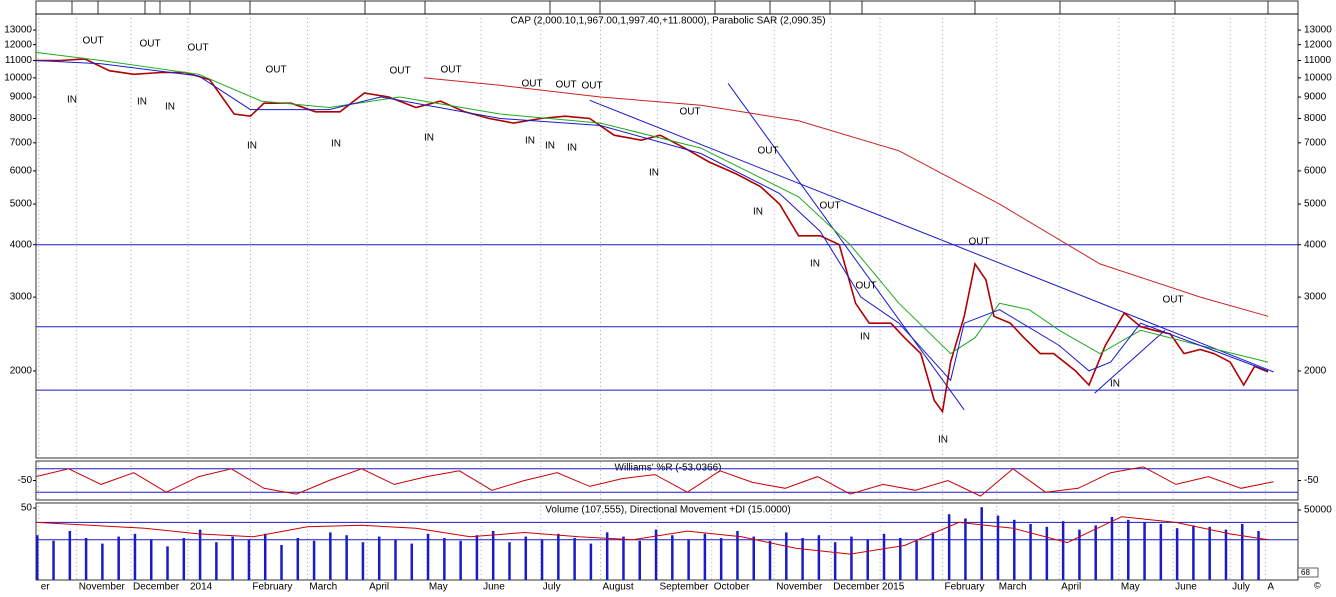 Image resolution: width=1336 pixels, height=597 pixels. Describe the element at coordinates (668, 468) in the screenshot. I see `panel-title: Williams' %R (-53.0366)` at that location.